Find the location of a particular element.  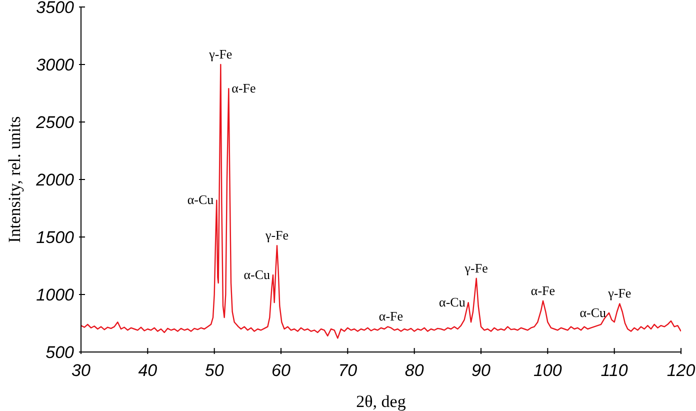

x-tick-label: 60 is located at coordinates (281, 370).